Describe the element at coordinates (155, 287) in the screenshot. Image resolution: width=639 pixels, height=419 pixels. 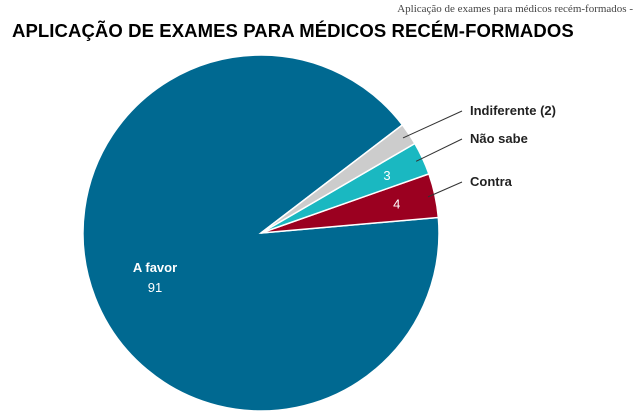
I see `slice-value-a-favor: 91` at that location.